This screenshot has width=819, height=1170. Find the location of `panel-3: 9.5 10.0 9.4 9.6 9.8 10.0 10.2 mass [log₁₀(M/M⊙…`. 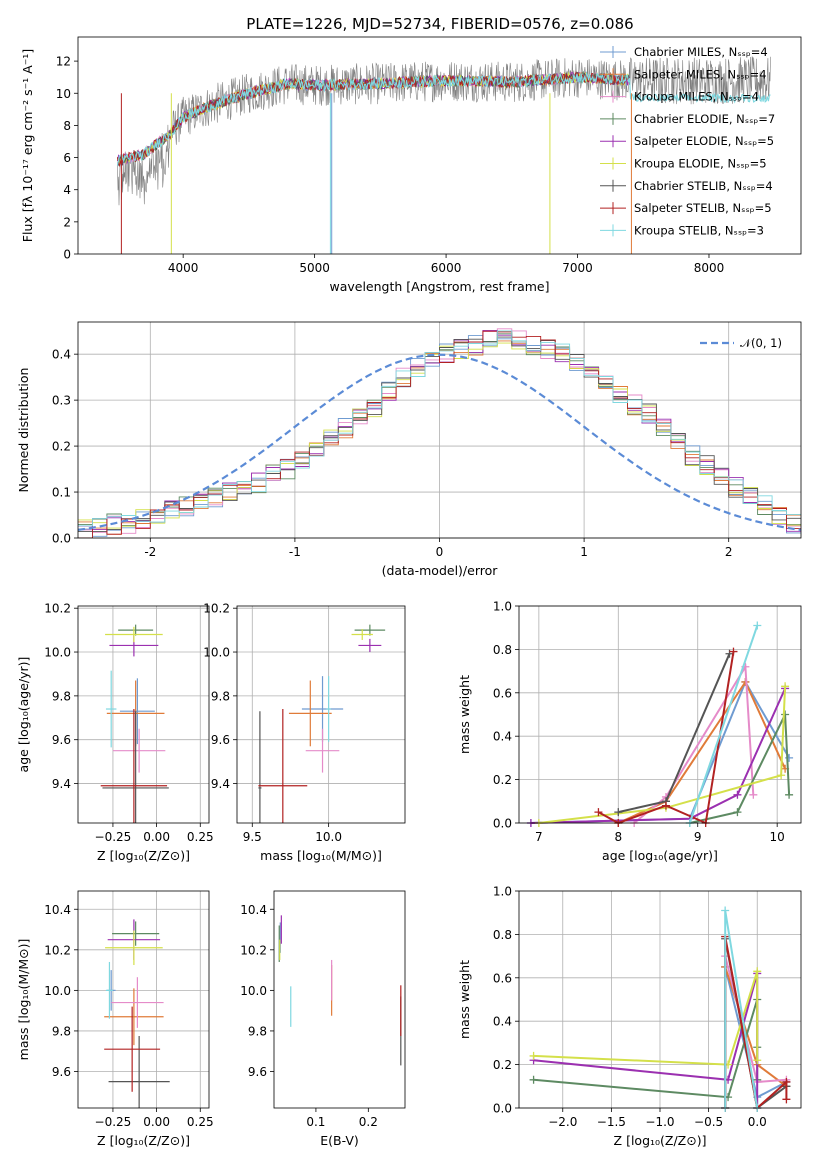

panel-3: 9.5 10.0 9.4 9.6 9.8 10.0 10.2 mass [log₁₀(M/M⊙… is located at coordinates (304, 732).